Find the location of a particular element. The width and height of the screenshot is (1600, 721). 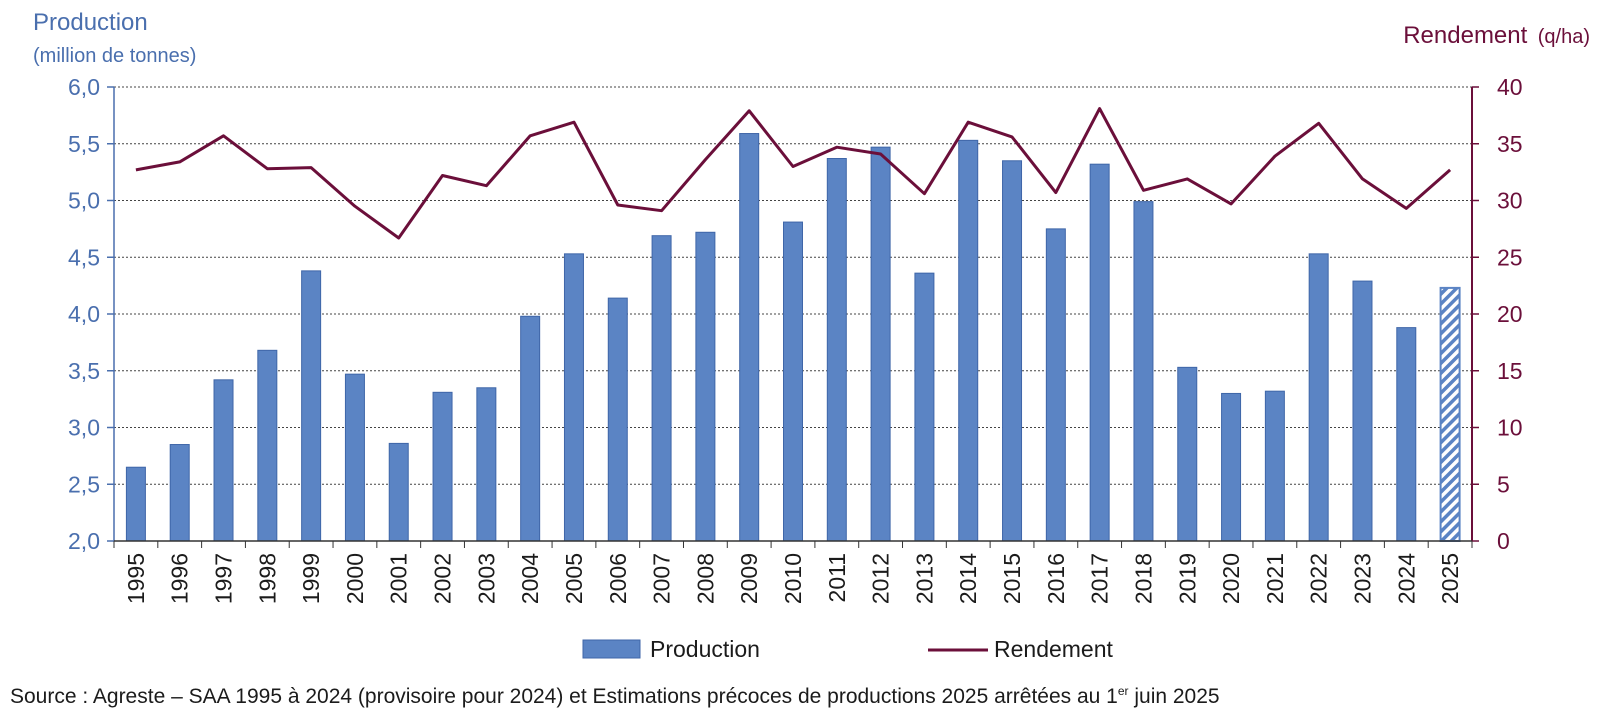

right-axis-title: Rendement (q/ha) is located at coordinates (1496, 35).